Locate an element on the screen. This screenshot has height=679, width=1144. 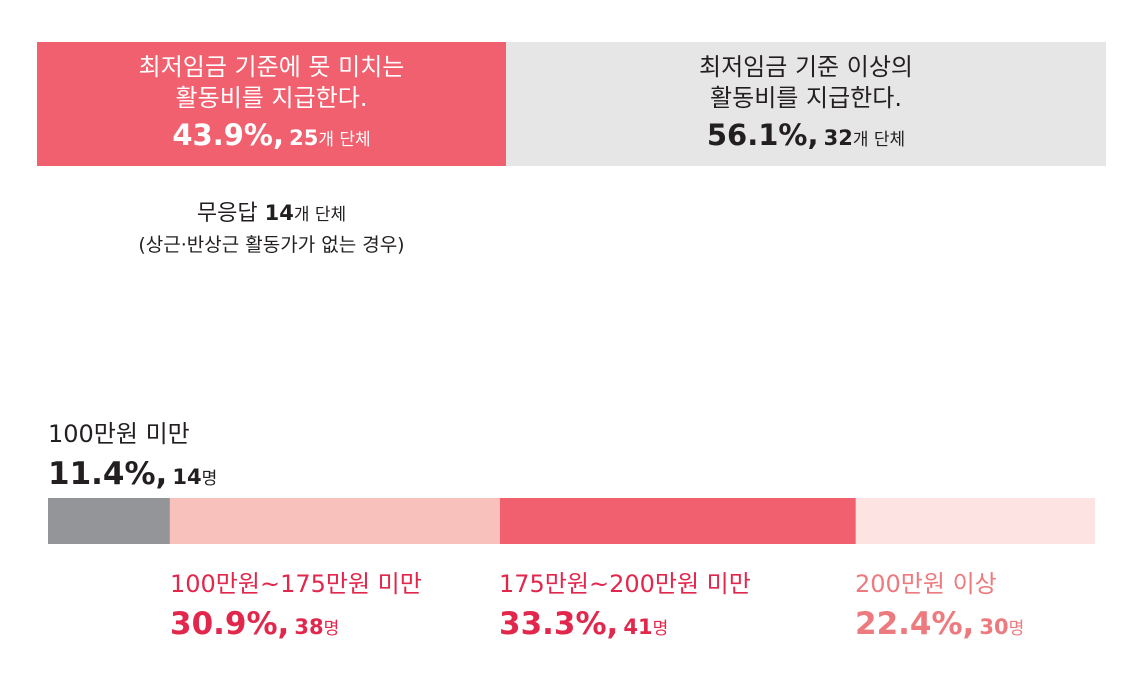
segment-label-1: 100만원~175만원 미만 30.9%, 38명 is located at coordinates (296, 607).